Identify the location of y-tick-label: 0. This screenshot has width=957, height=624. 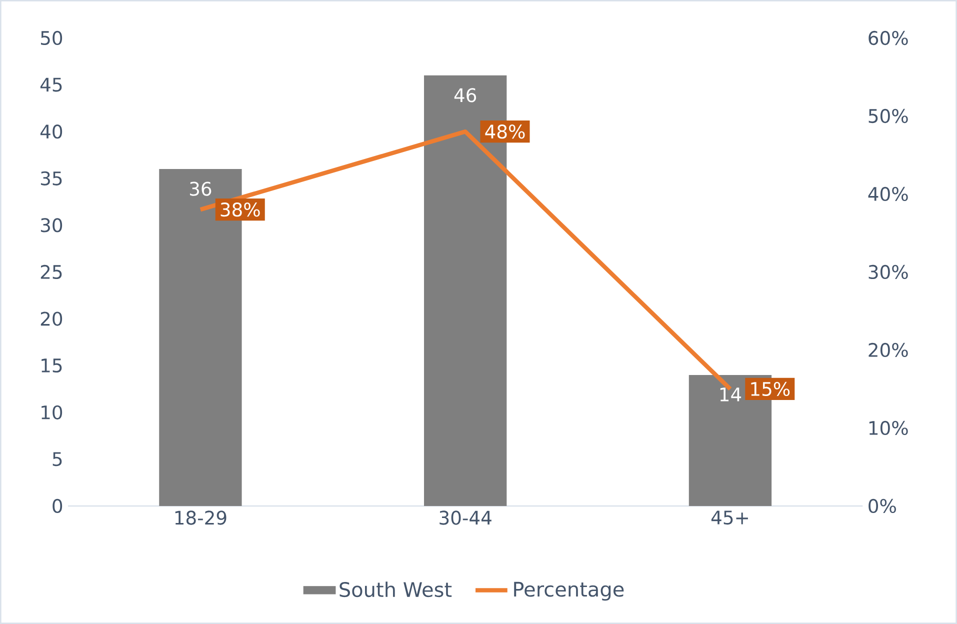
(57, 506).